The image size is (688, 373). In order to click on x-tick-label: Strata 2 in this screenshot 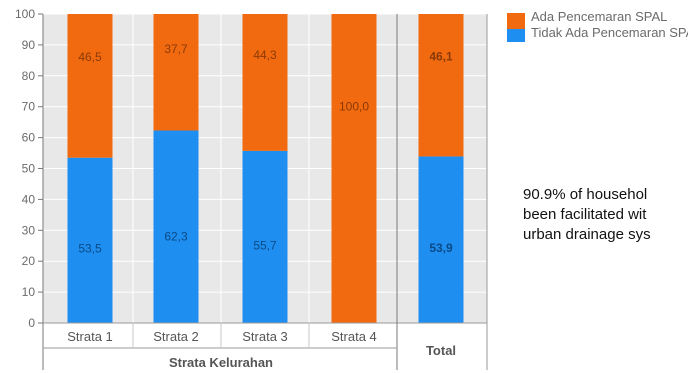, I will do `click(176, 336)`.